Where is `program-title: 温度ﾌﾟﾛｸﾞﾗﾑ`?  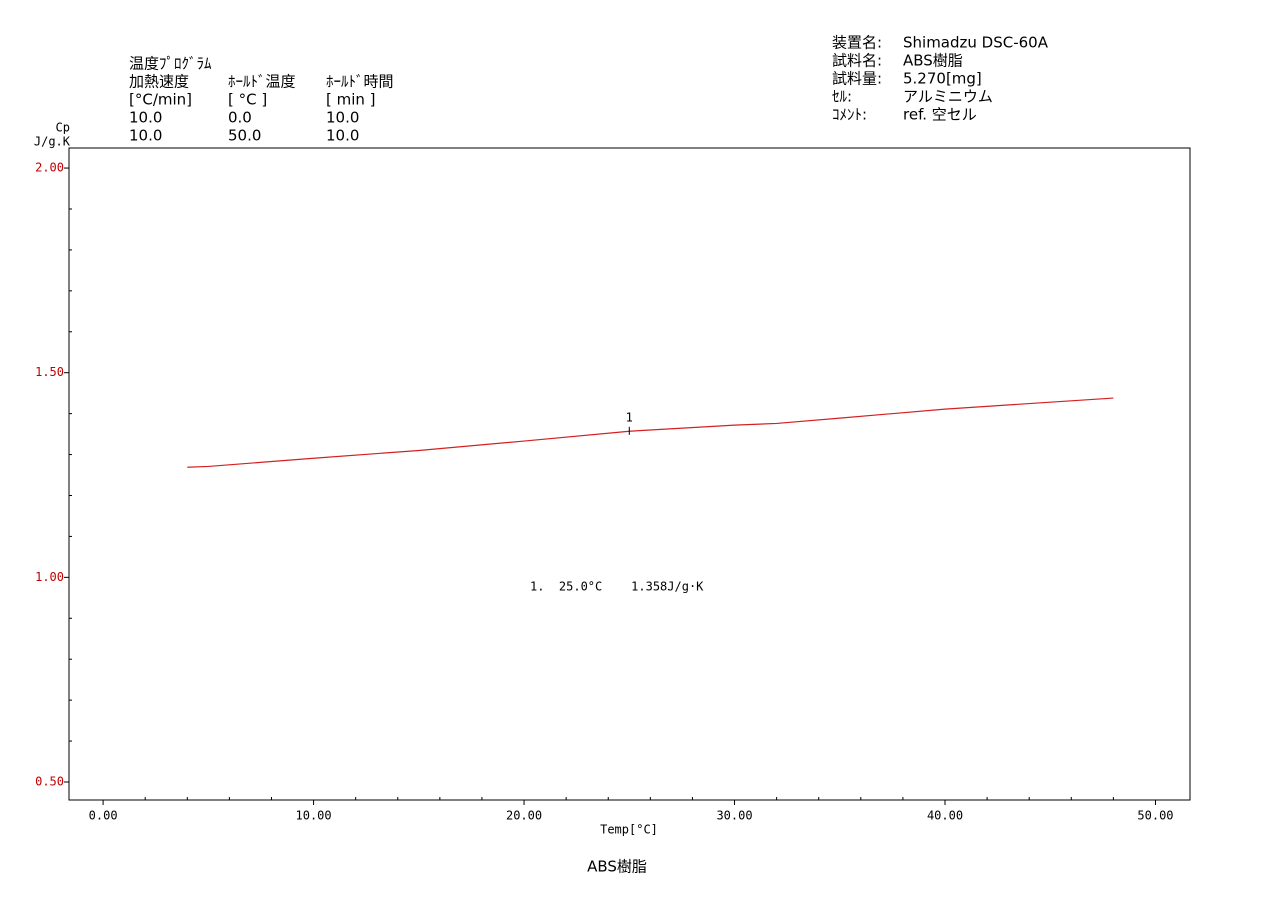 program-title: 温度ﾌﾟﾛｸﾞﾗﾑ is located at coordinates (170, 64).